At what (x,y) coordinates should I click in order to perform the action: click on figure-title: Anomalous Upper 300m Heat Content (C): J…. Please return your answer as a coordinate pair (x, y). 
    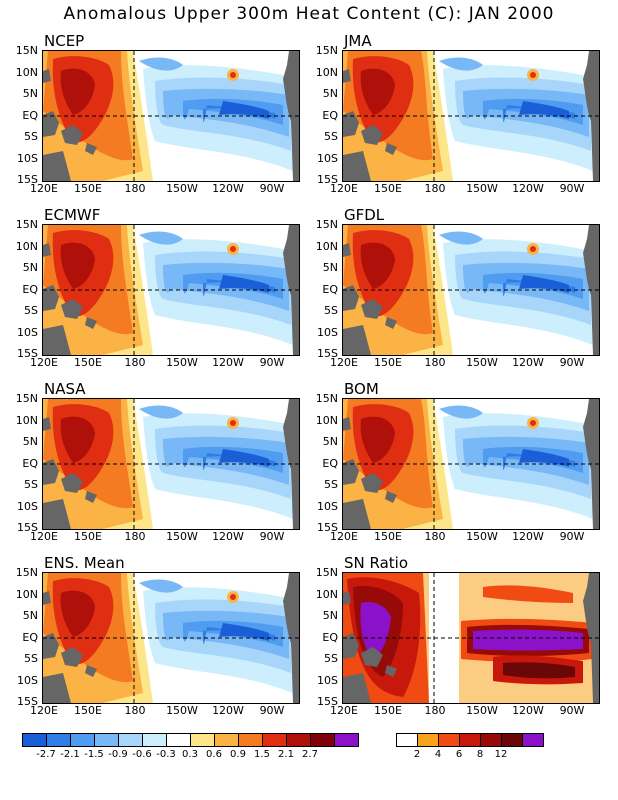
    Looking at the image, I should click on (309, 14).